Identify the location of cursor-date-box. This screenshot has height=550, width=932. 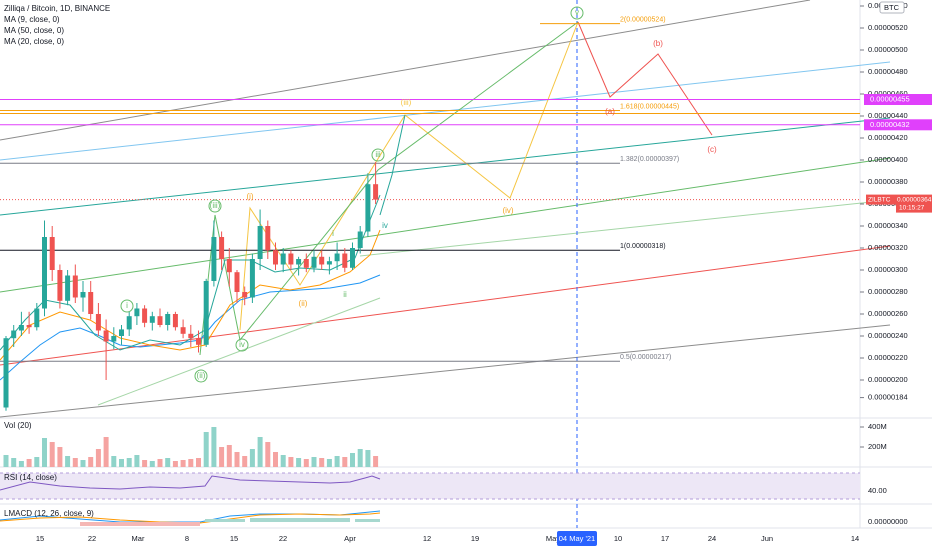
(577, 538).